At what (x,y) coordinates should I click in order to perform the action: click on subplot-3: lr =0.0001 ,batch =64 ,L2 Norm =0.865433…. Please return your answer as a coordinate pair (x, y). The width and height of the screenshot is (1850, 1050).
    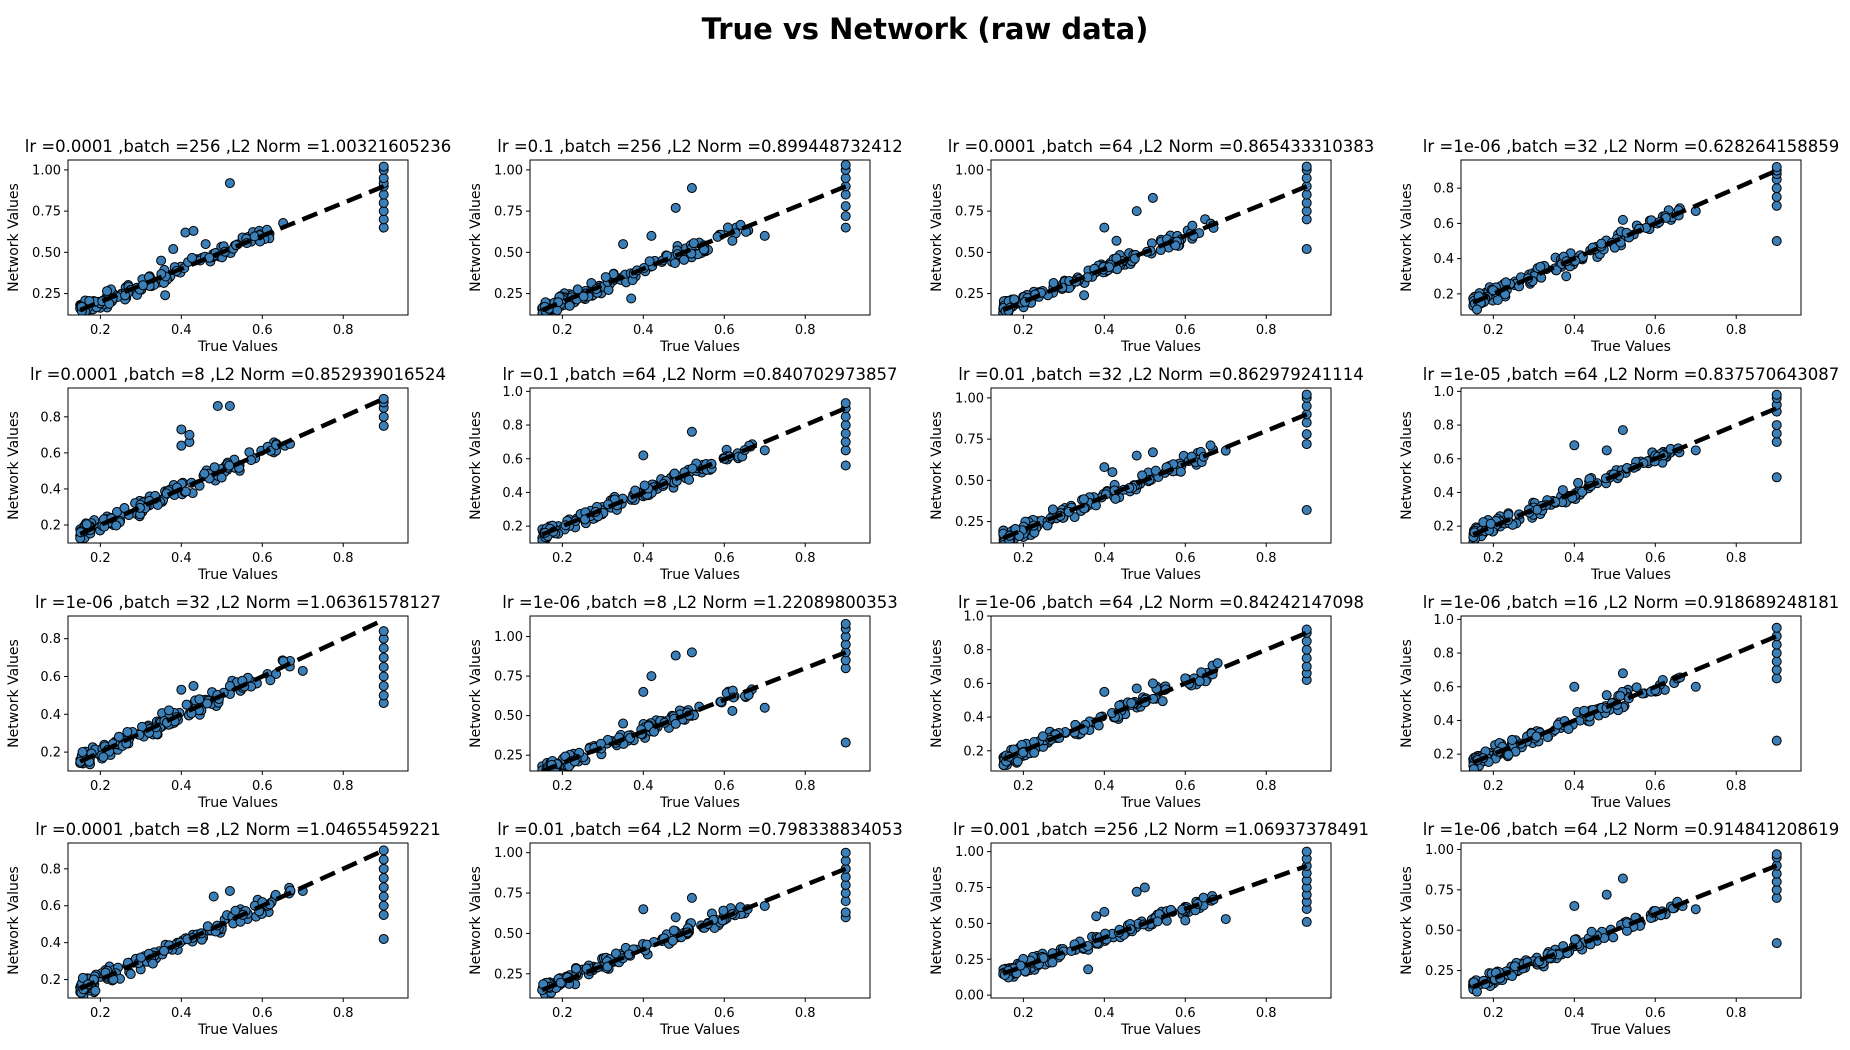
    Looking at the image, I should click on (1151, 246).